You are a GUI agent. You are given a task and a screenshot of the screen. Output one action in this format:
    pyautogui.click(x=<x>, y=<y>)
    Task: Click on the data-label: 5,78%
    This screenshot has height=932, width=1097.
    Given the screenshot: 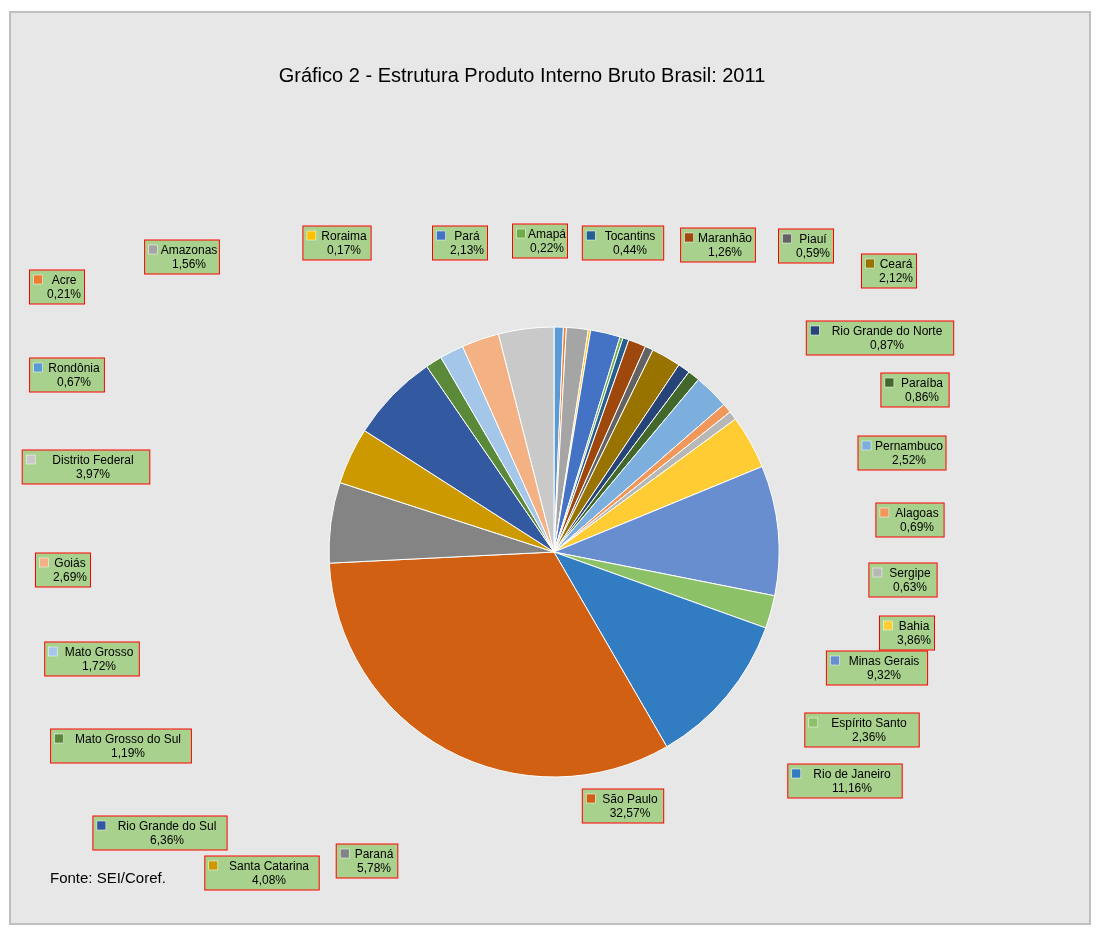 What is the action you would take?
    pyautogui.click(x=374, y=868)
    